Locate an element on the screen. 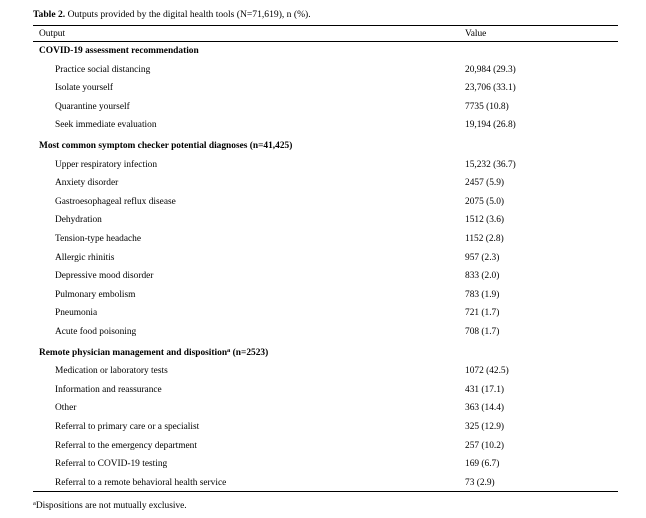 The height and width of the screenshot is (518, 646). row-label: Acute food poisoning is located at coordinates (96, 332).